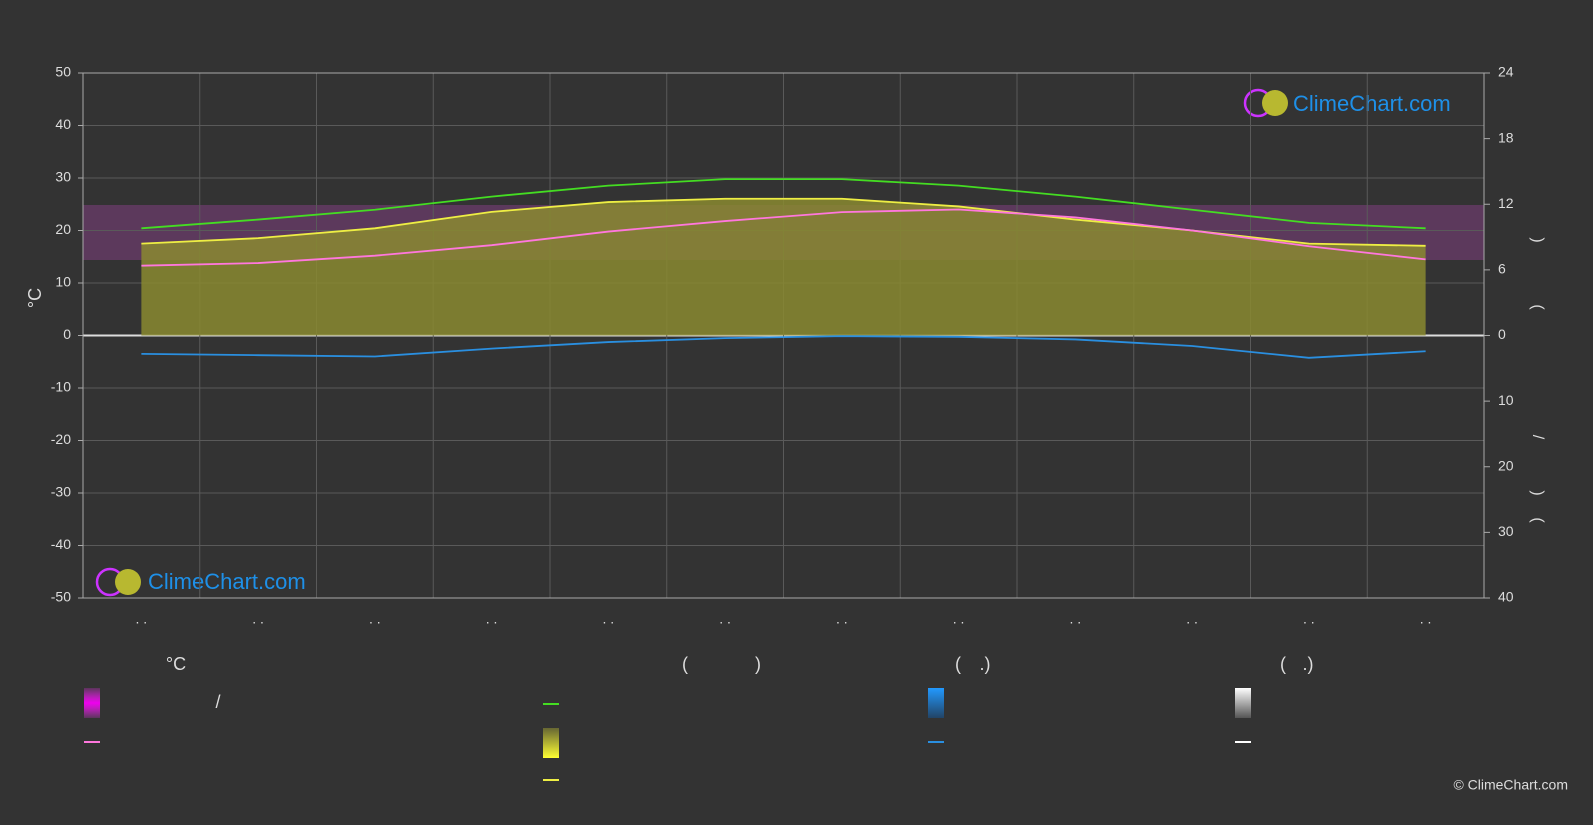  Describe the element at coordinates (1502, 334) in the screenshot. I see `y2-tick-label: 0` at that location.